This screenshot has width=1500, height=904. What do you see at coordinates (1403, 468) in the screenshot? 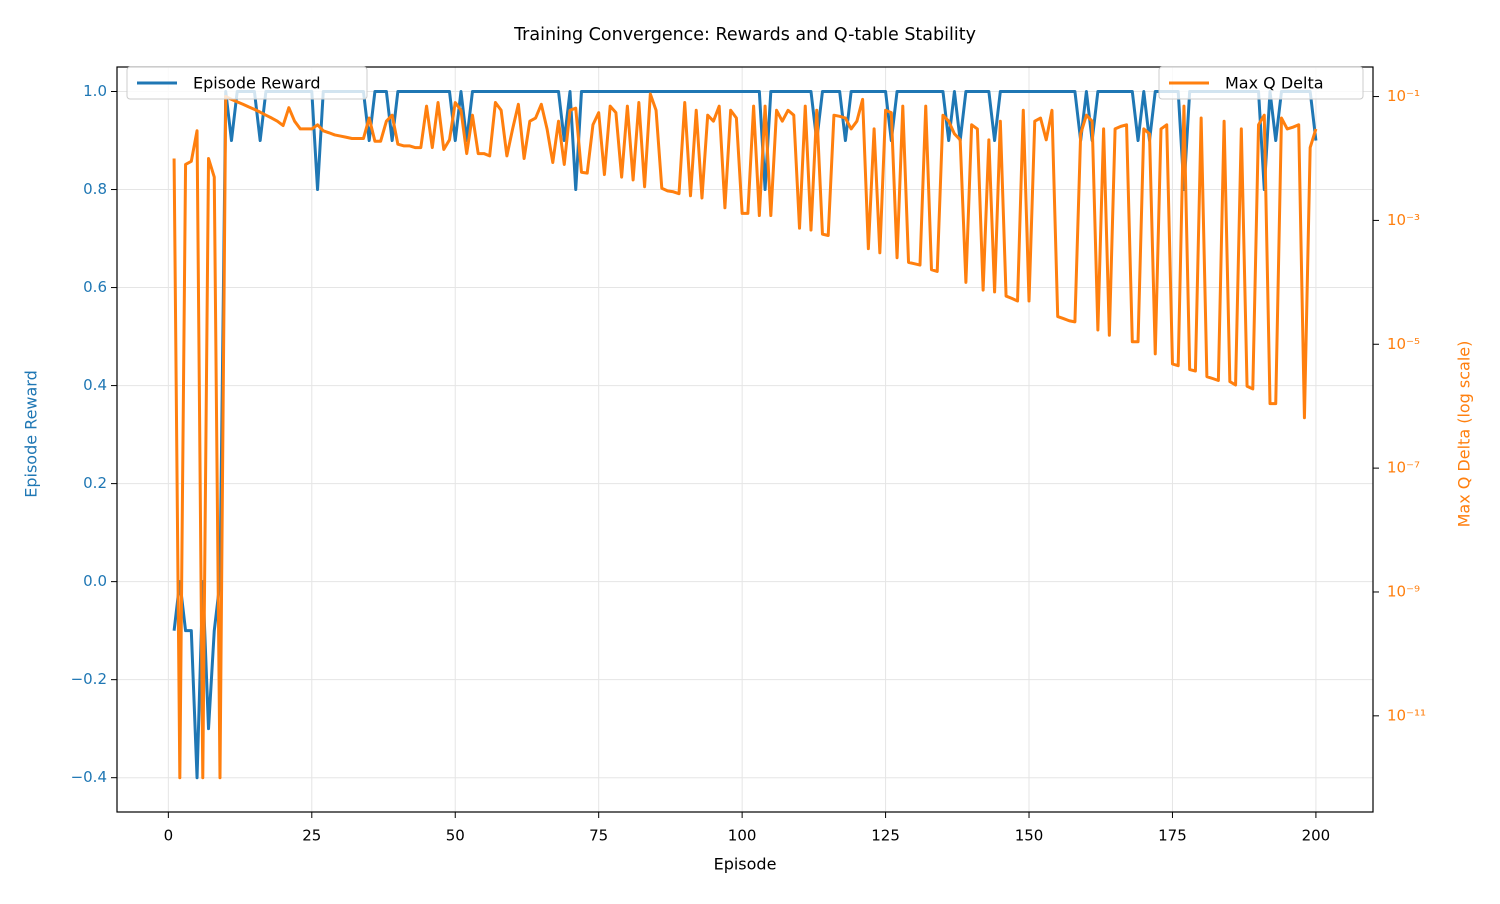
I see `y2-tick-label: 10⁻⁷` at bounding box center [1403, 468].